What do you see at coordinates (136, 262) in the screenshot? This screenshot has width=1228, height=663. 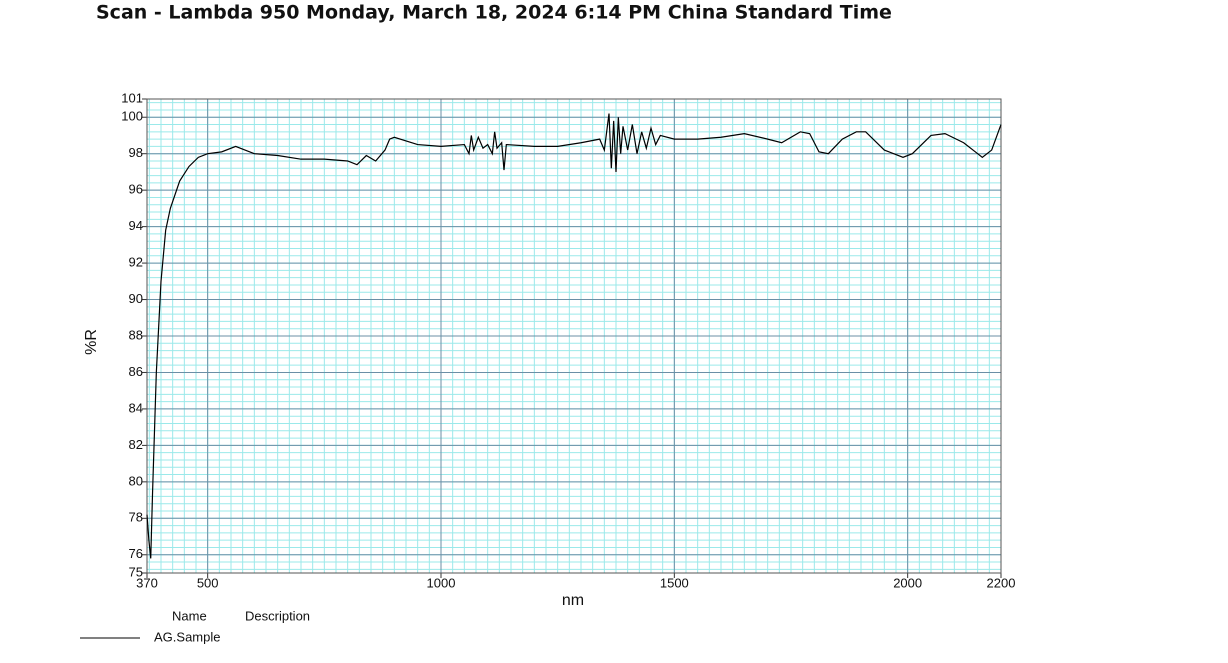 I see `y-tick-label: 92` at bounding box center [136, 262].